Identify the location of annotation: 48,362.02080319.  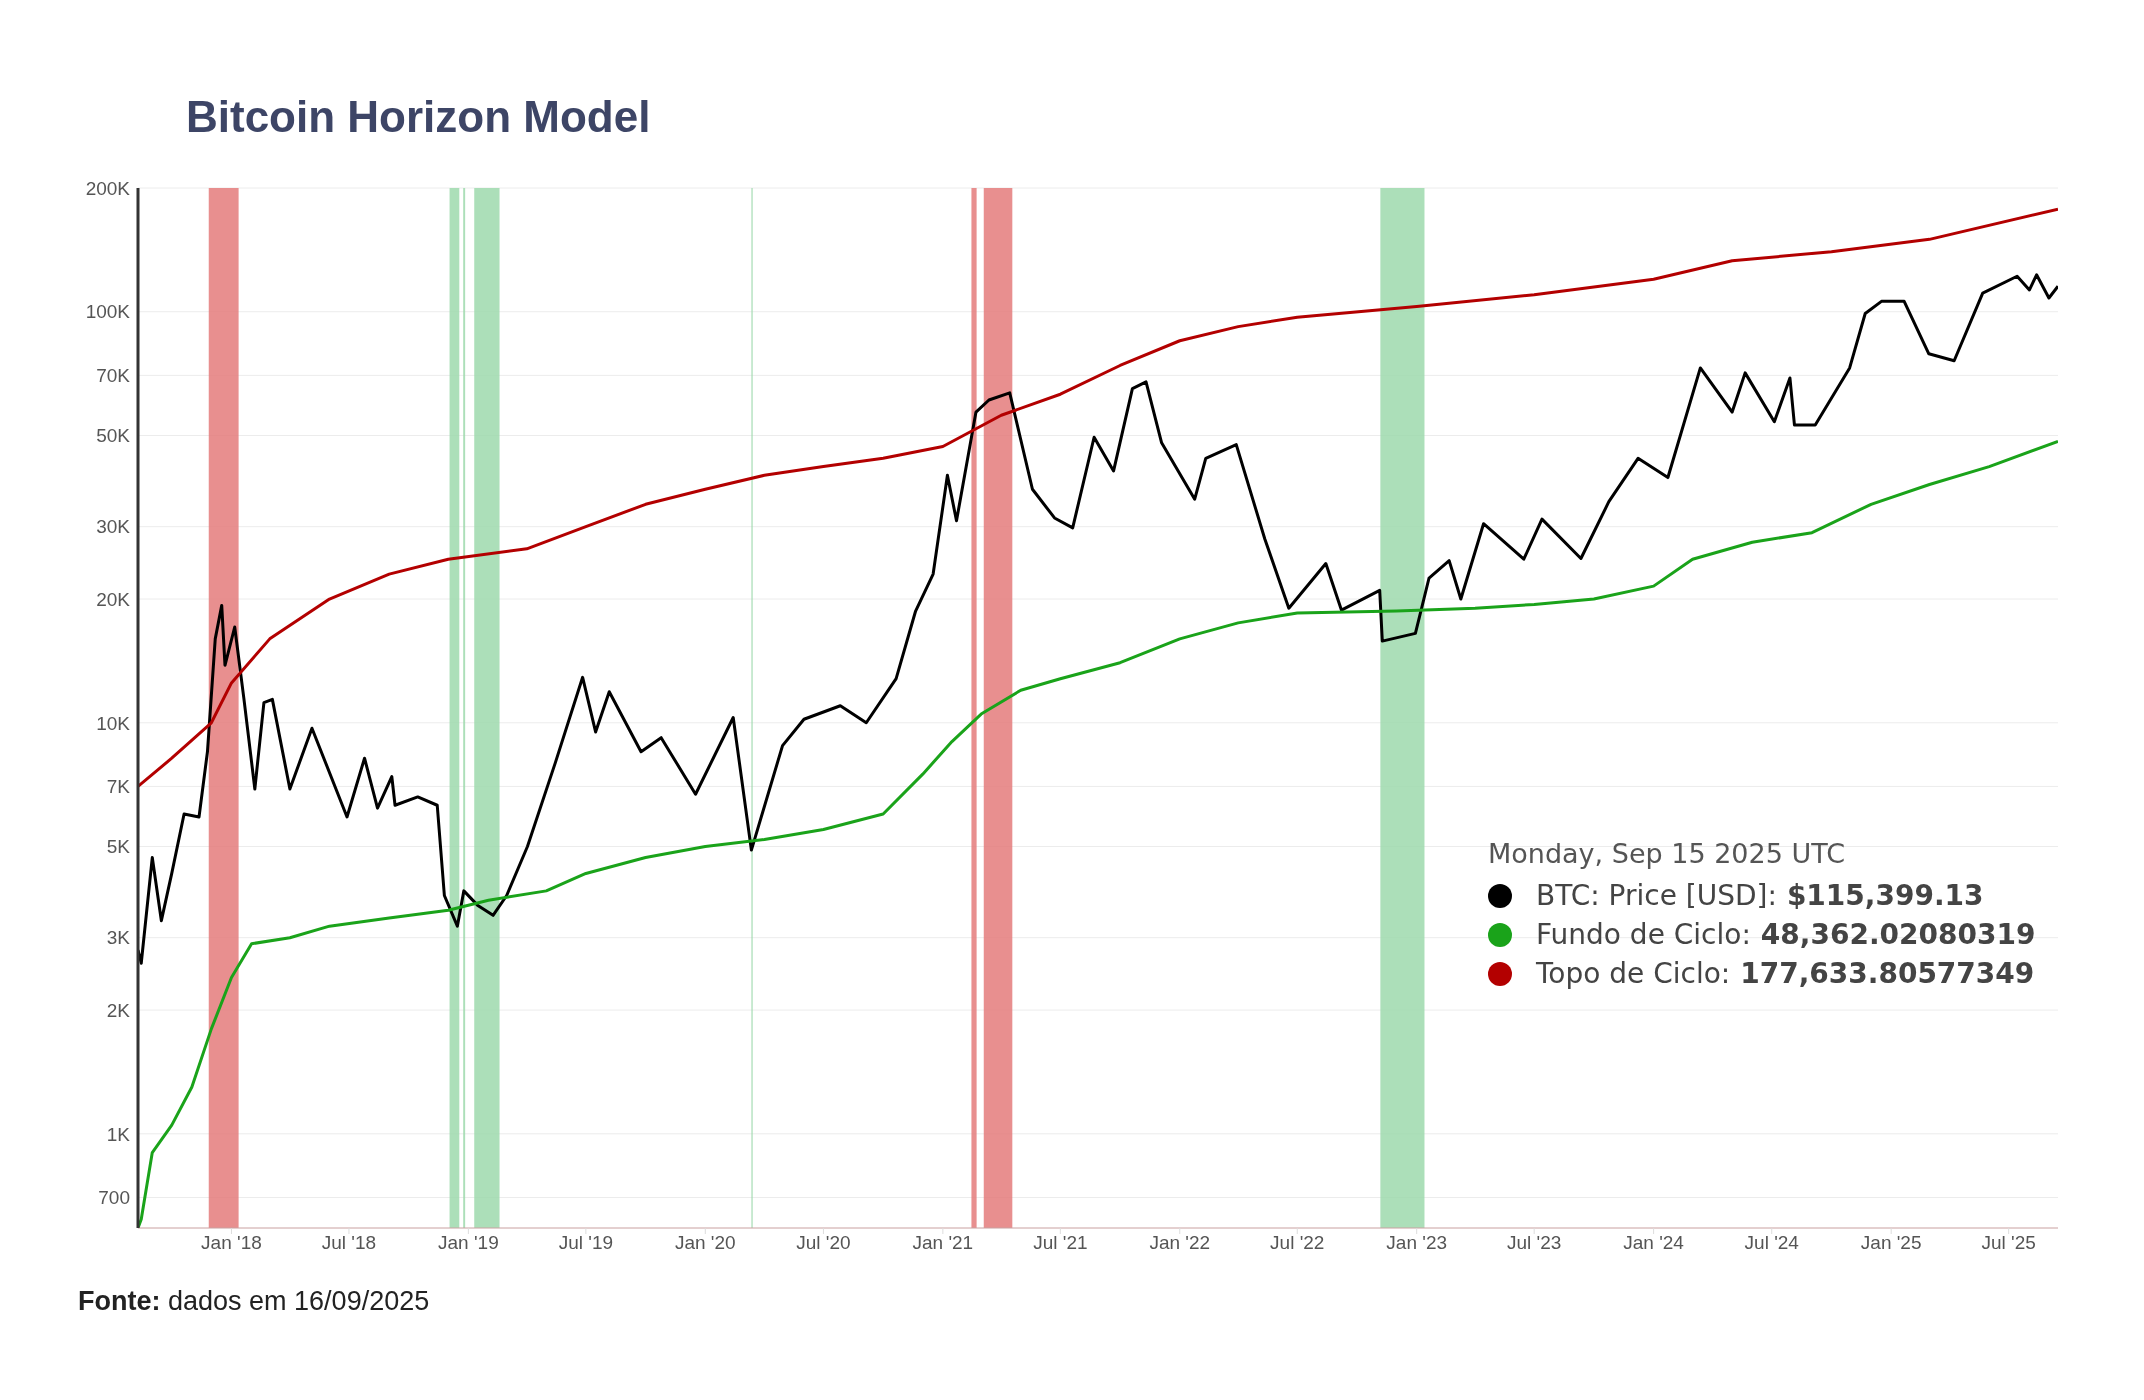
(1898, 934).